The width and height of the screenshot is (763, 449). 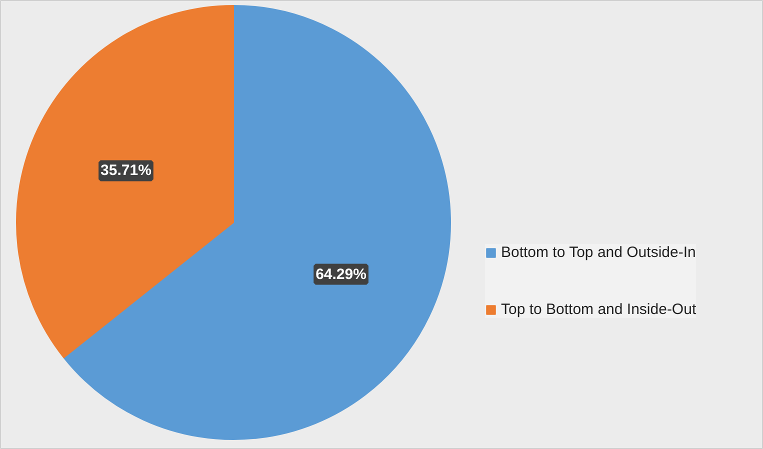 I want to click on data-label: 35.71%, so click(x=126, y=171).